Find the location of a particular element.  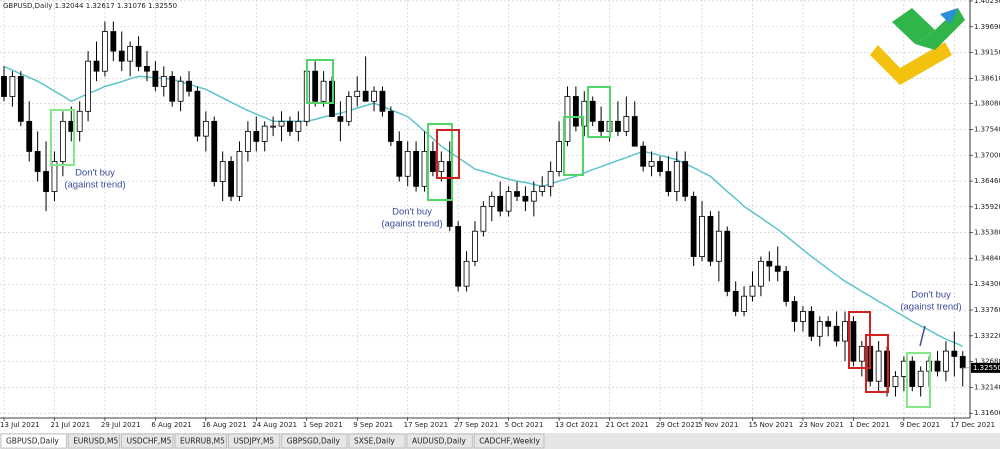

tab-label: EURRUB,M5 is located at coordinates (202, 441).